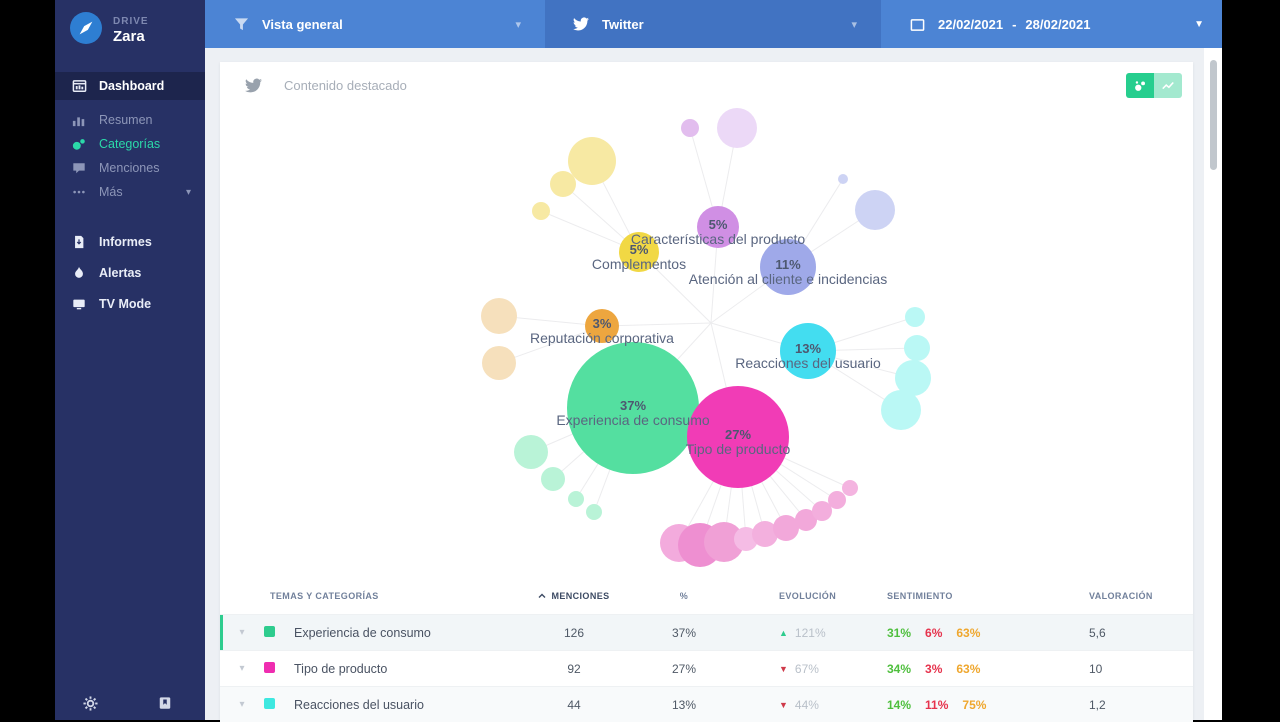 The width and height of the screenshot is (1280, 722). I want to click on twitter-icon, so click(581, 24).